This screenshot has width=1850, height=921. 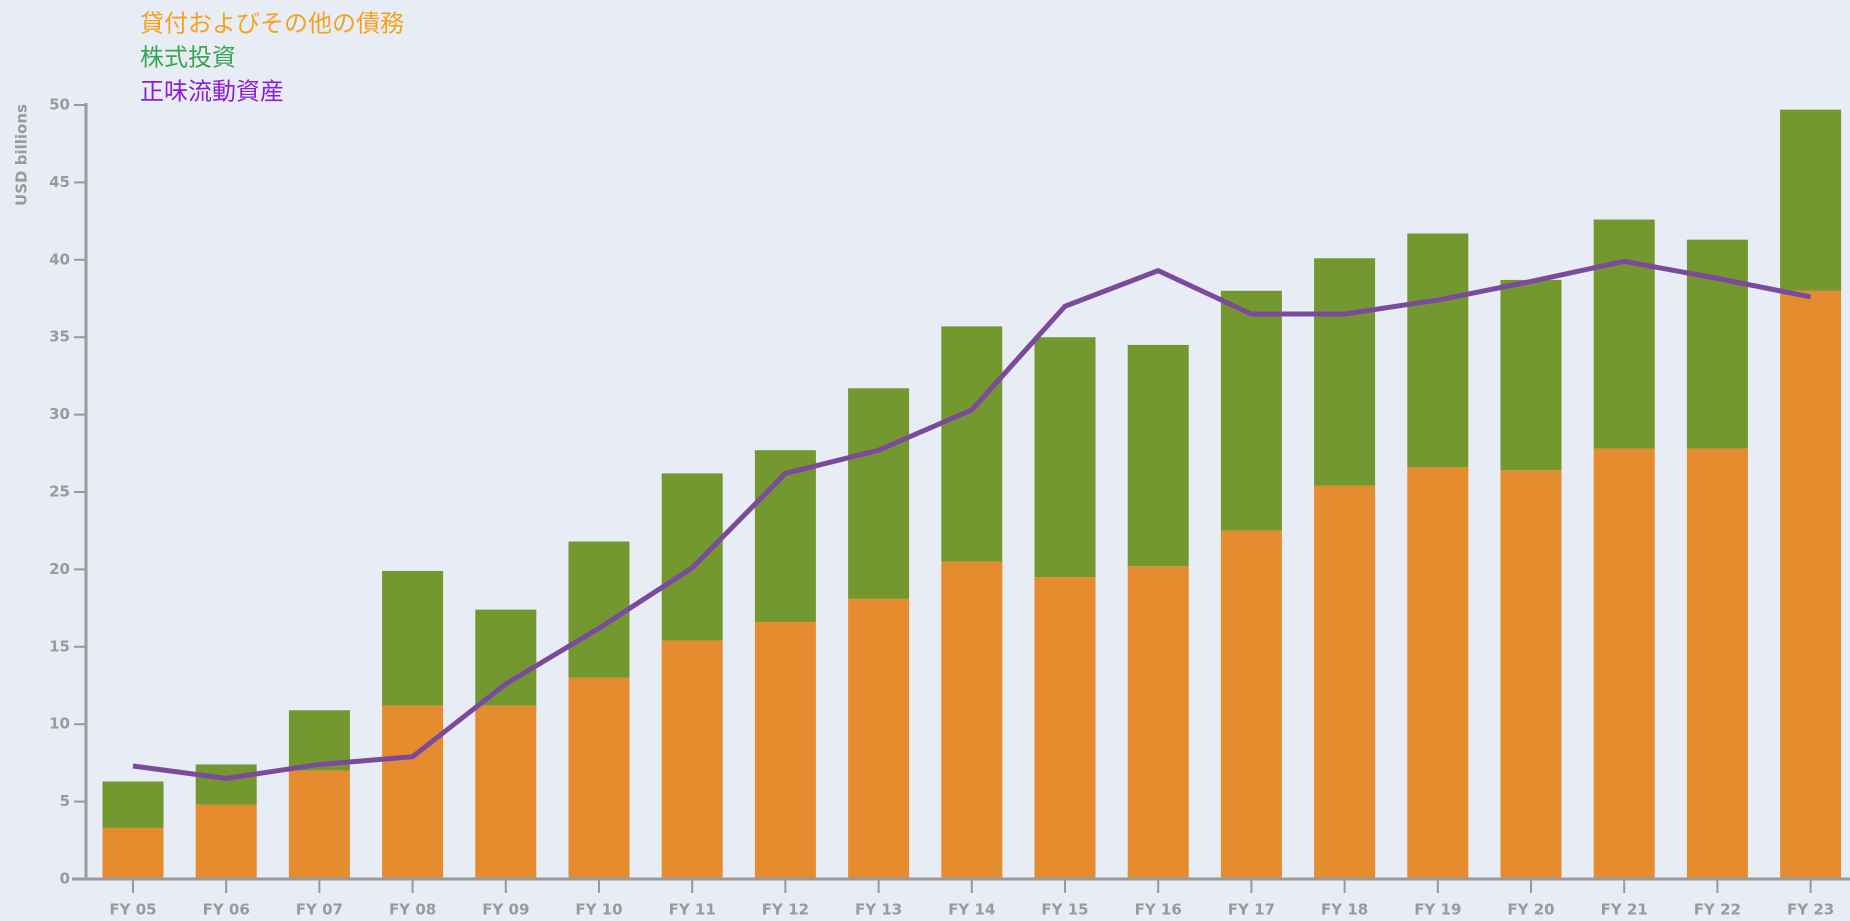 What do you see at coordinates (1624, 910) in the screenshot?
I see `x-tick-label: FY 21` at bounding box center [1624, 910].